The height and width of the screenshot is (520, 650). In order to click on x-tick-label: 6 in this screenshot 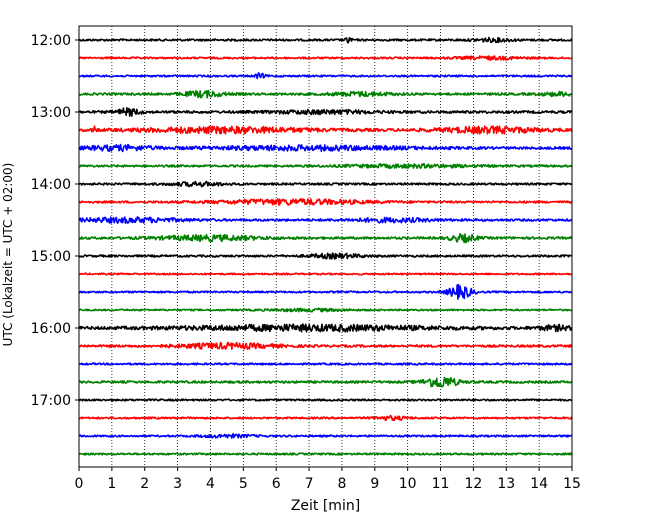, I will do `click(276, 484)`.